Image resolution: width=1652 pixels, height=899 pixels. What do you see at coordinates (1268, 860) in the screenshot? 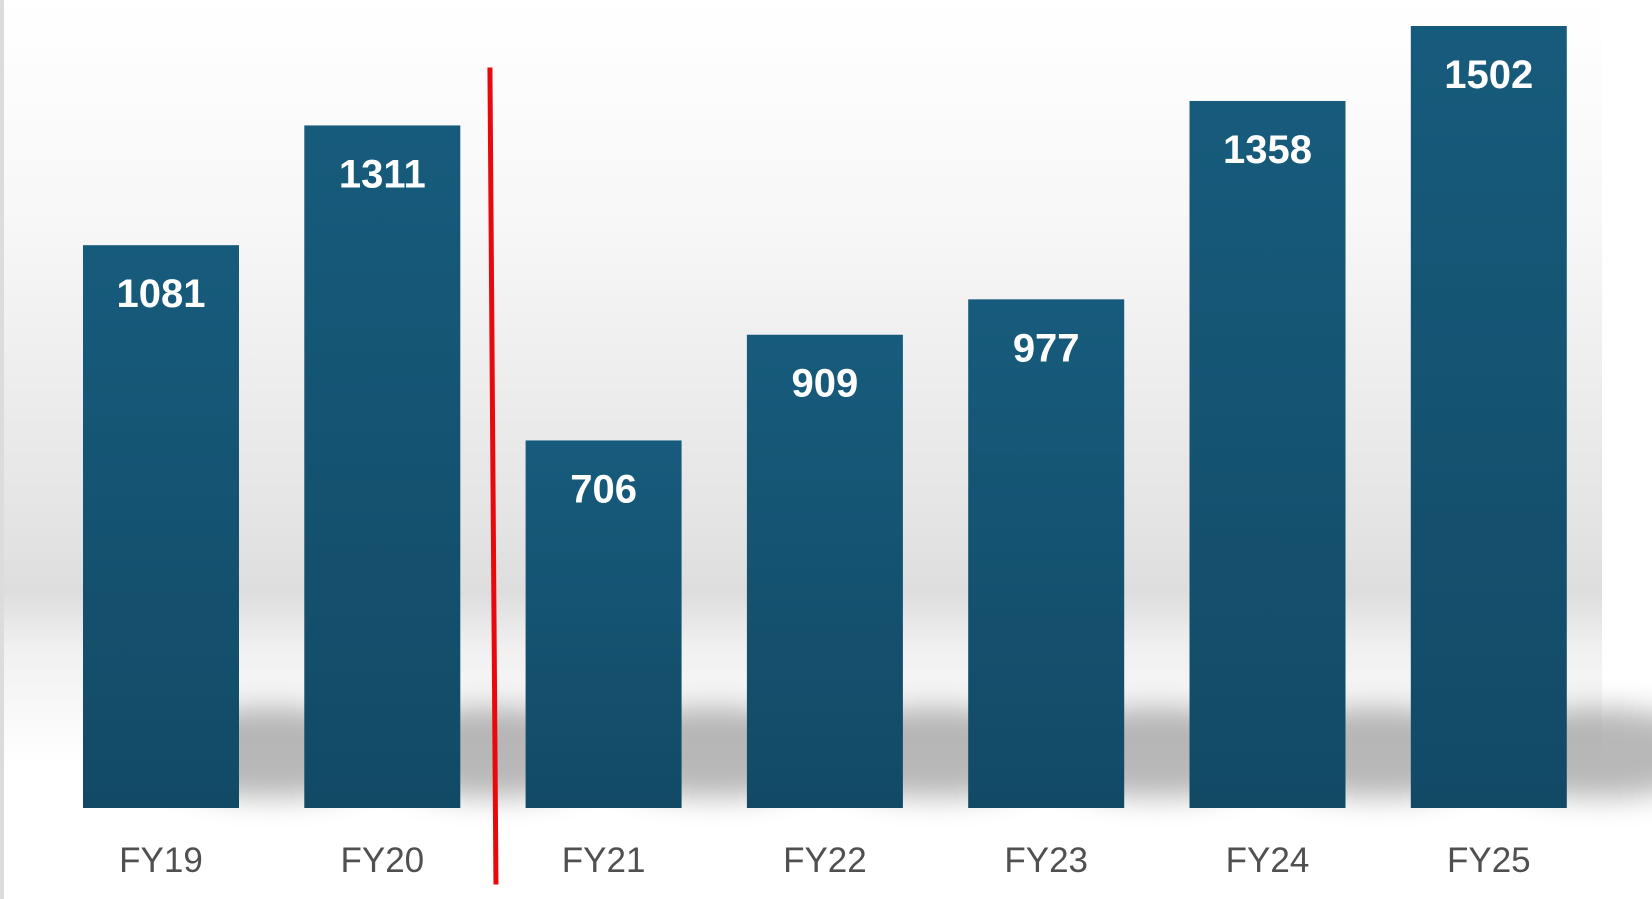
I see `x-tick-label-fy24: FY24` at bounding box center [1268, 860].